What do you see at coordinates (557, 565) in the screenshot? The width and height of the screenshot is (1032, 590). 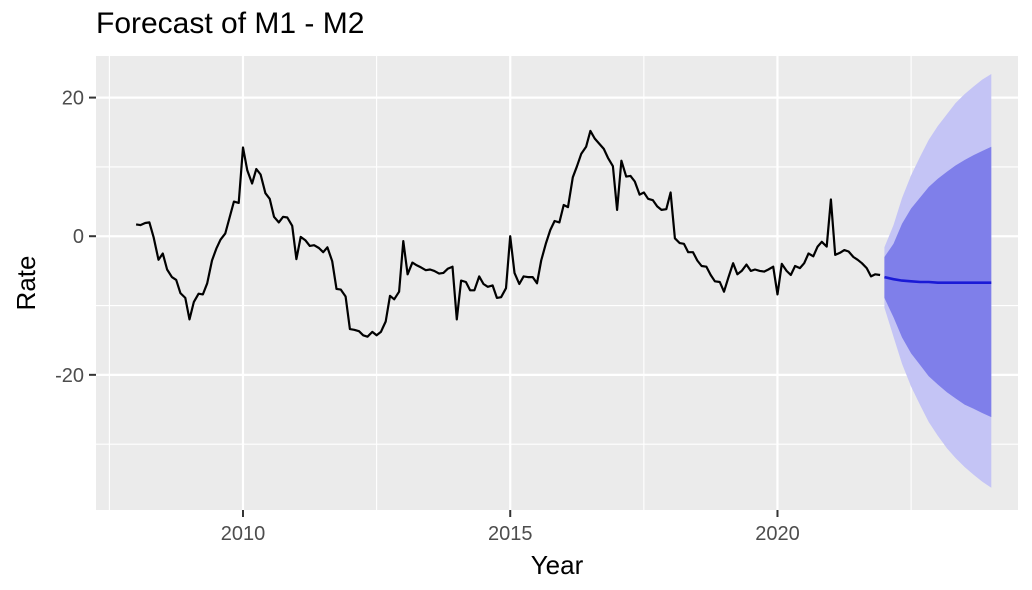 I see `x-axis-title: Year` at bounding box center [557, 565].